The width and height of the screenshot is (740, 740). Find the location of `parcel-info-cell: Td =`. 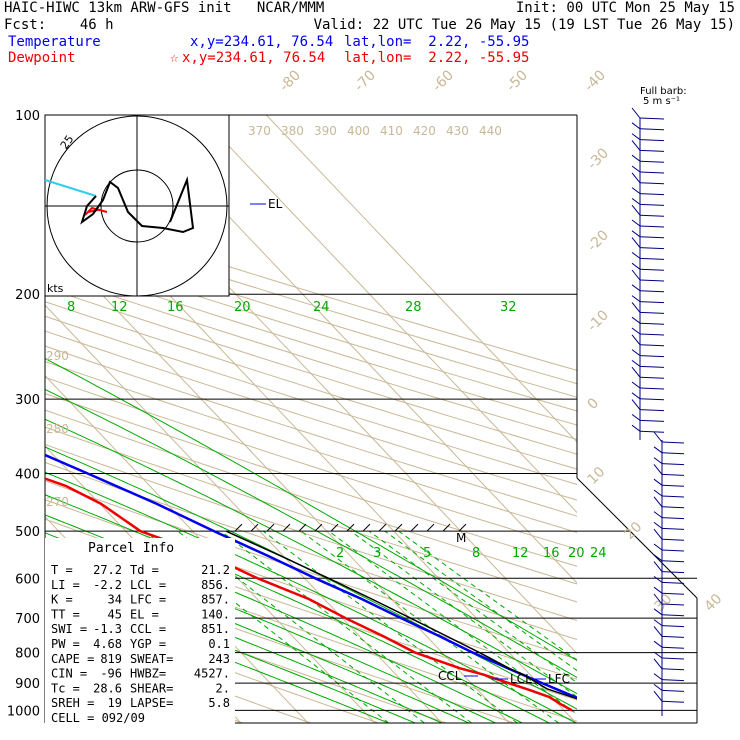

parcel-info-cell: Td = is located at coordinates (144, 570).